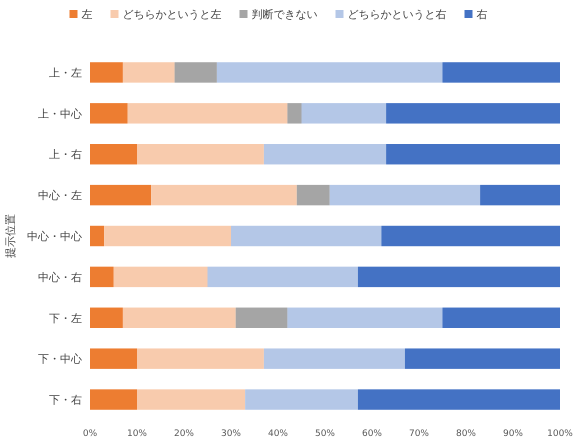  What do you see at coordinates (325, 434) in the screenshot?
I see `x-tick-label: 50%` at bounding box center [325, 434].